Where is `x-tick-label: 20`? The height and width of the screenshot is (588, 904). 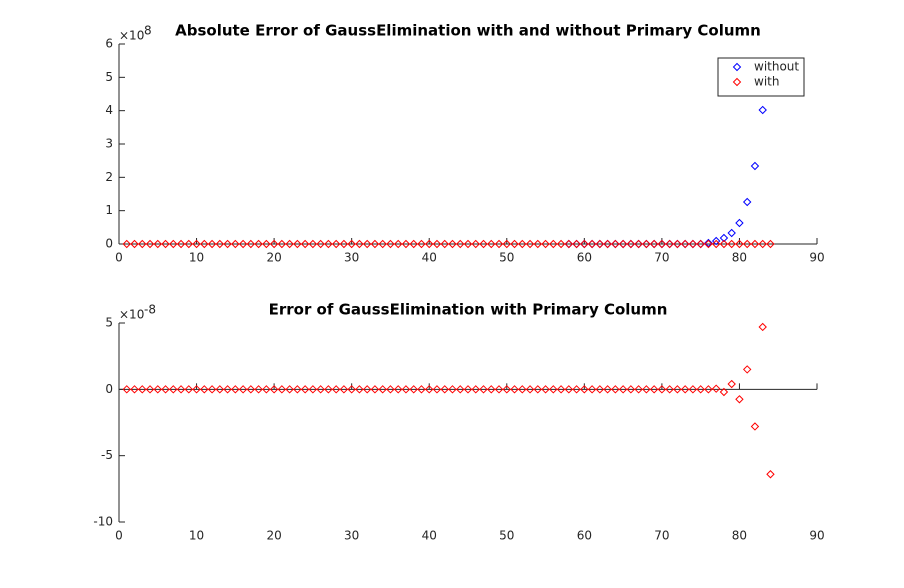
x-tick-label: 20 is located at coordinates (273, 536).